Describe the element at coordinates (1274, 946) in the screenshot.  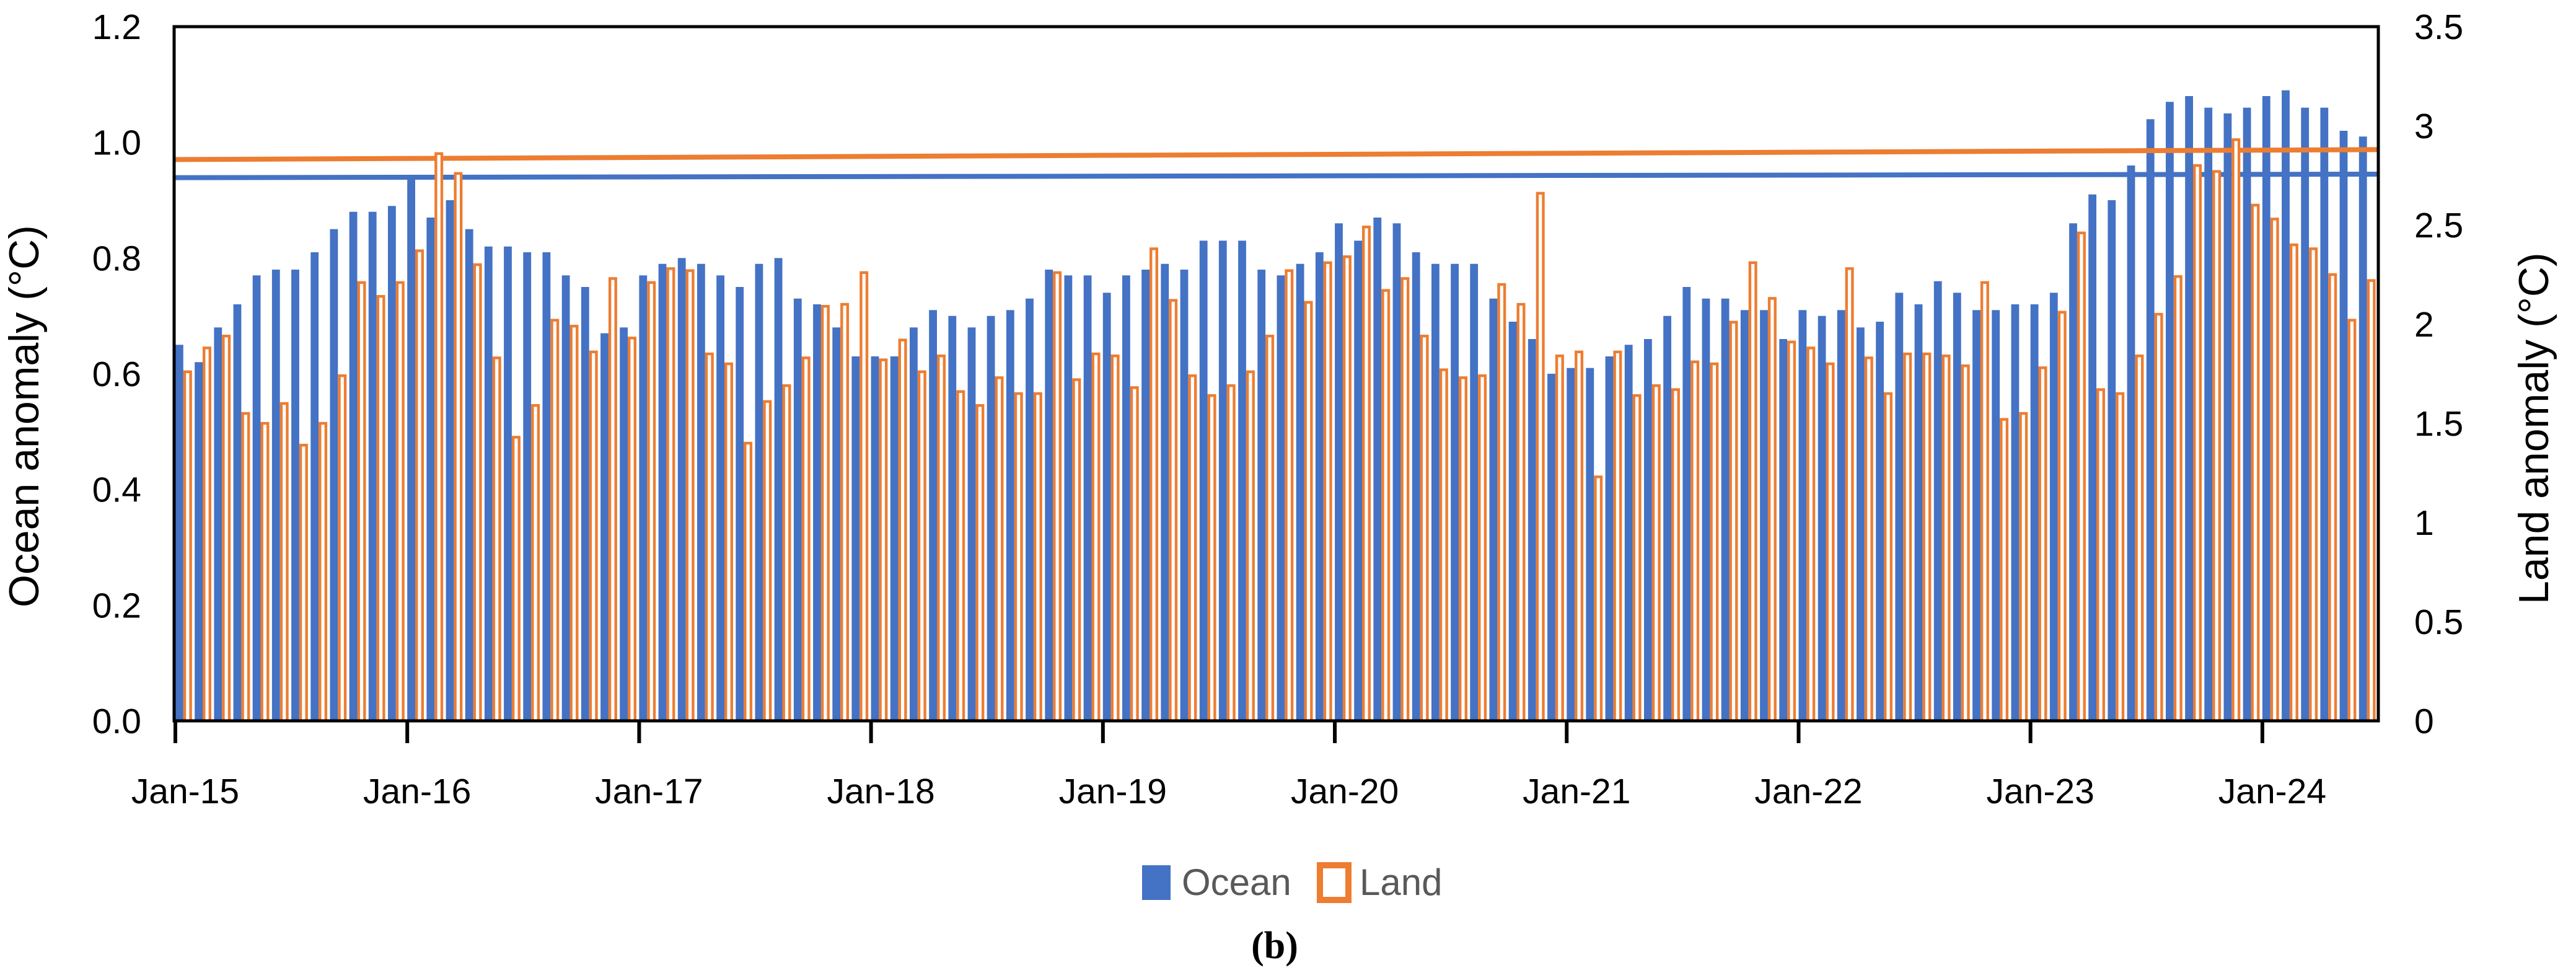
I see `figure-caption: (b)` at that location.